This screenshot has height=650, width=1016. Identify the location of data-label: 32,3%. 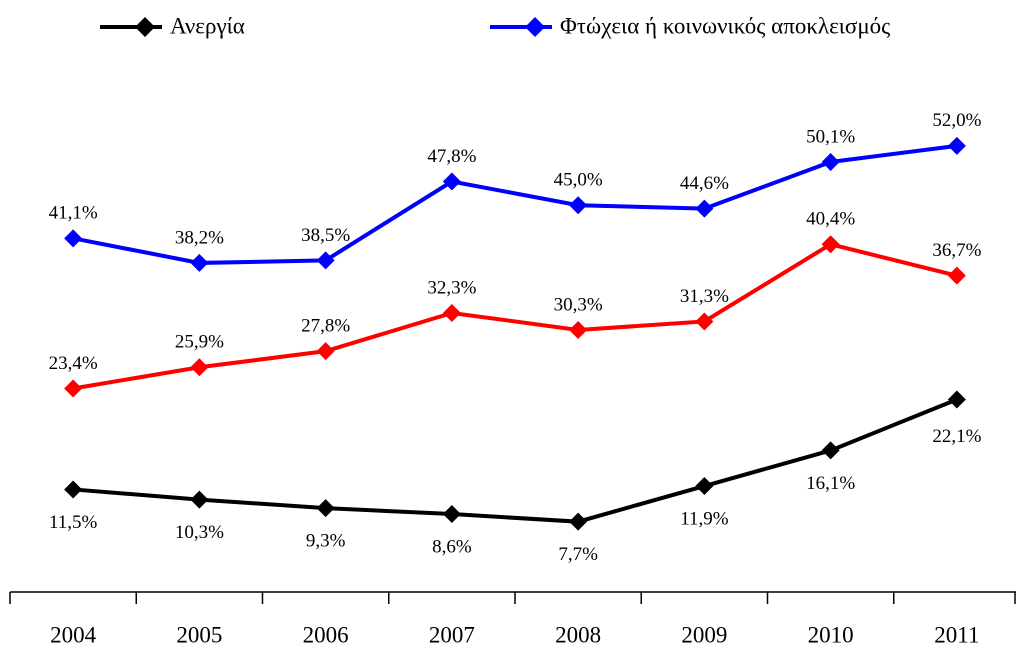
(451, 287).